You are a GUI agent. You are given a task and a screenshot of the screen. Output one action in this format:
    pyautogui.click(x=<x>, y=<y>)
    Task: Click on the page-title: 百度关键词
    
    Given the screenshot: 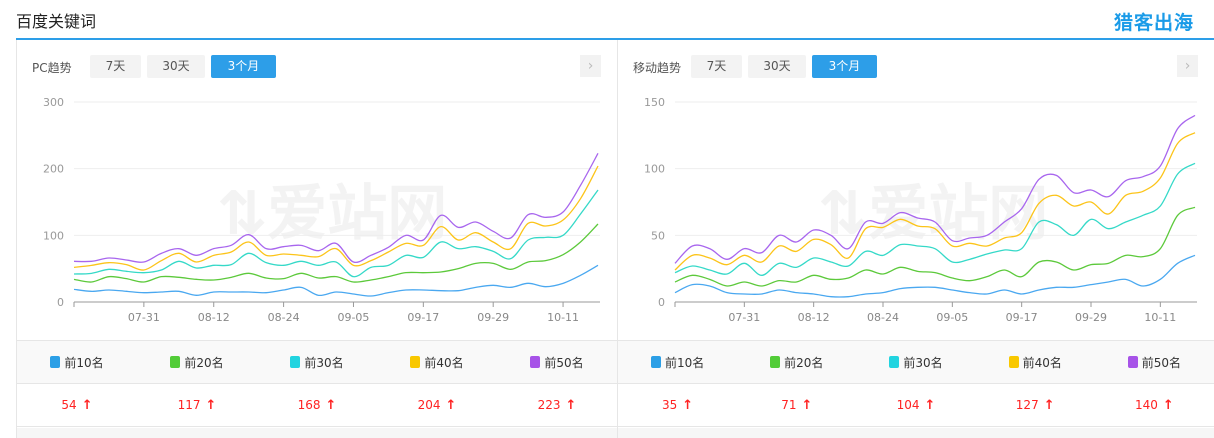 What is the action you would take?
    pyautogui.click(x=56, y=21)
    